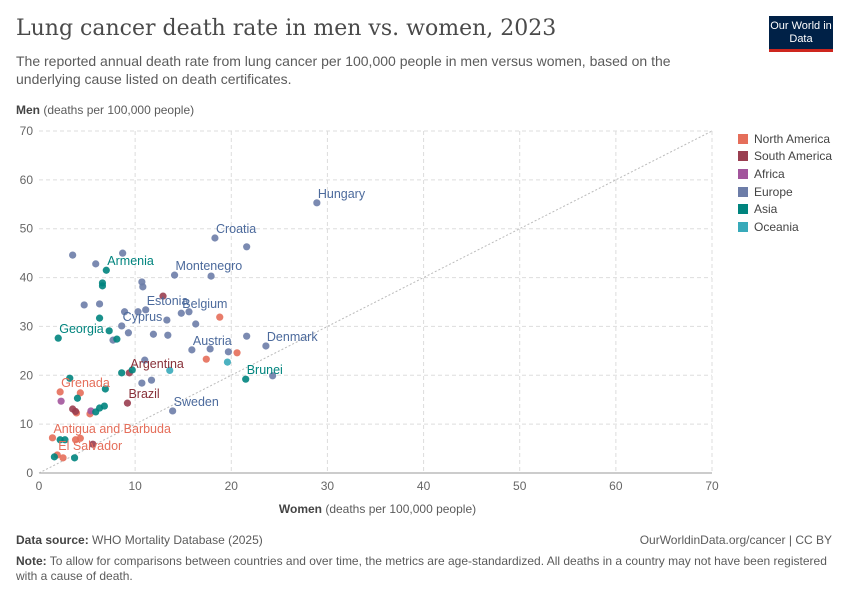 The height and width of the screenshot is (600, 850). Describe the element at coordinates (52, 540) in the screenshot. I see `source-label: Data source:` at that location.